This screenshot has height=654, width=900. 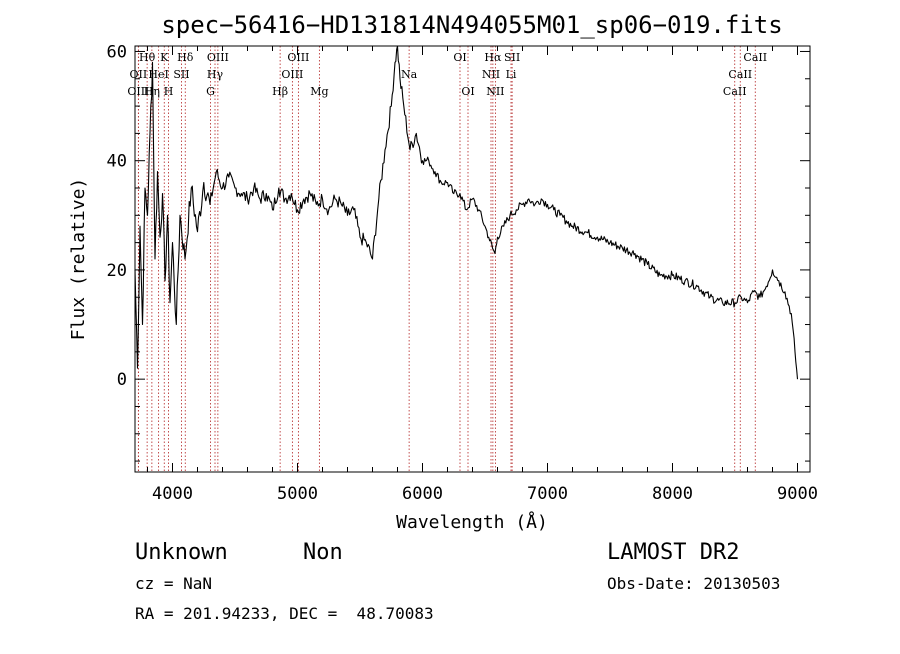 I want to click on line-marker-label: K, so click(x=164, y=57).